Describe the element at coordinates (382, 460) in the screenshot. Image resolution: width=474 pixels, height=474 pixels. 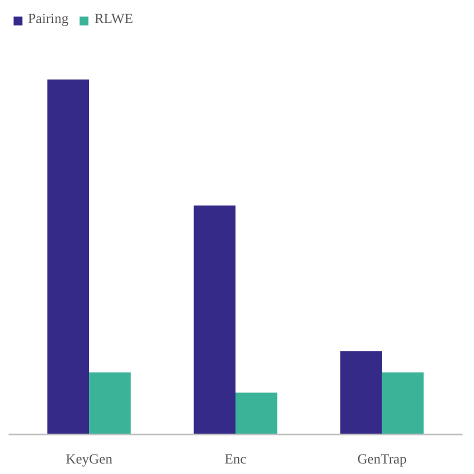
I see `x-tick-label: GenTrap` at that location.